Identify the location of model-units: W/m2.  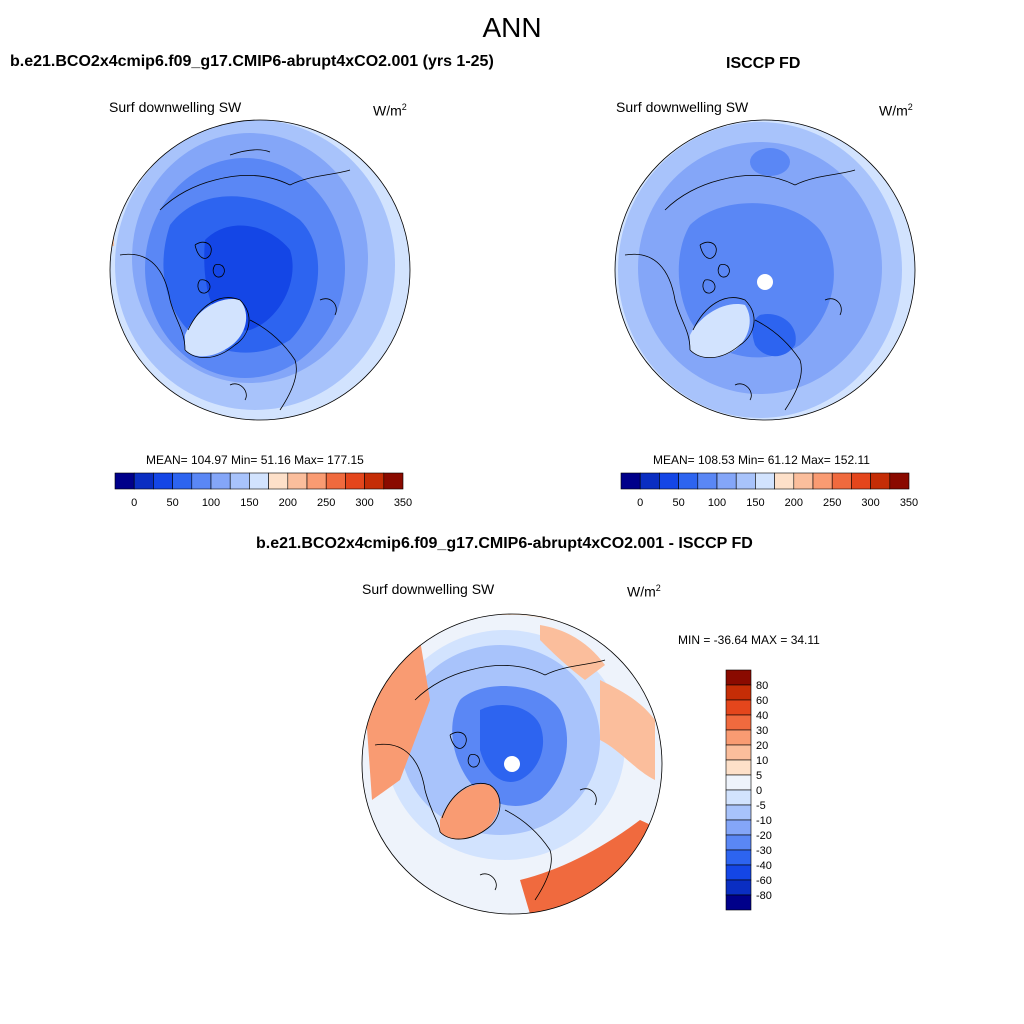
(390, 110).